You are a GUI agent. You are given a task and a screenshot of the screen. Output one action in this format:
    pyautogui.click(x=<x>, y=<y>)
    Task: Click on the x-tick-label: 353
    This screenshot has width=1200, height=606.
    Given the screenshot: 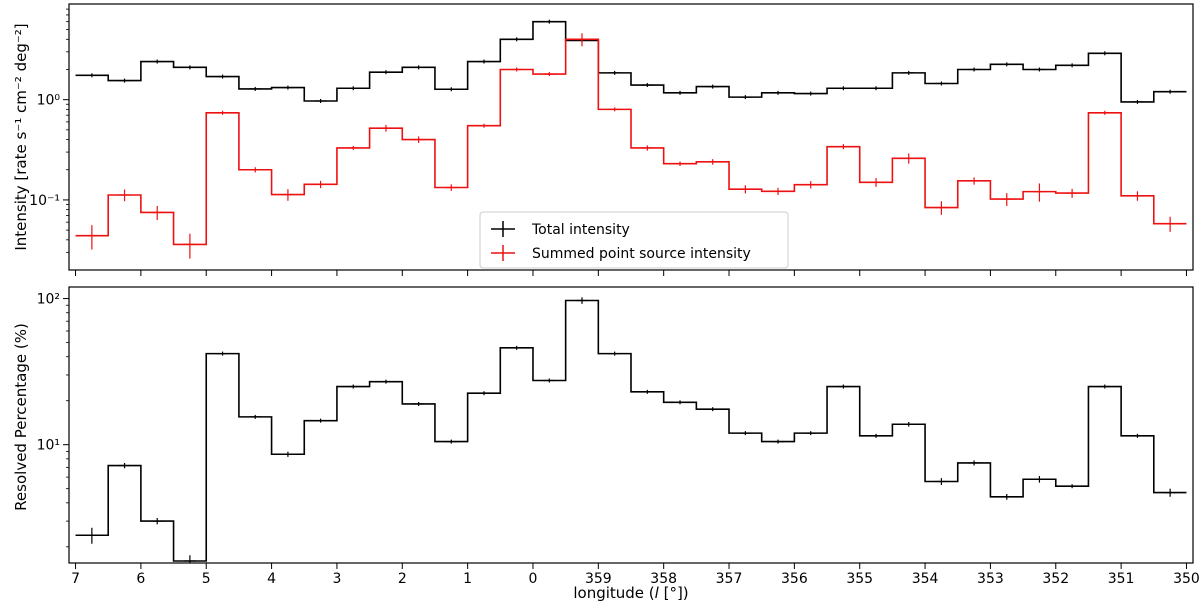 What is the action you would take?
    pyautogui.click(x=990, y=579)
    